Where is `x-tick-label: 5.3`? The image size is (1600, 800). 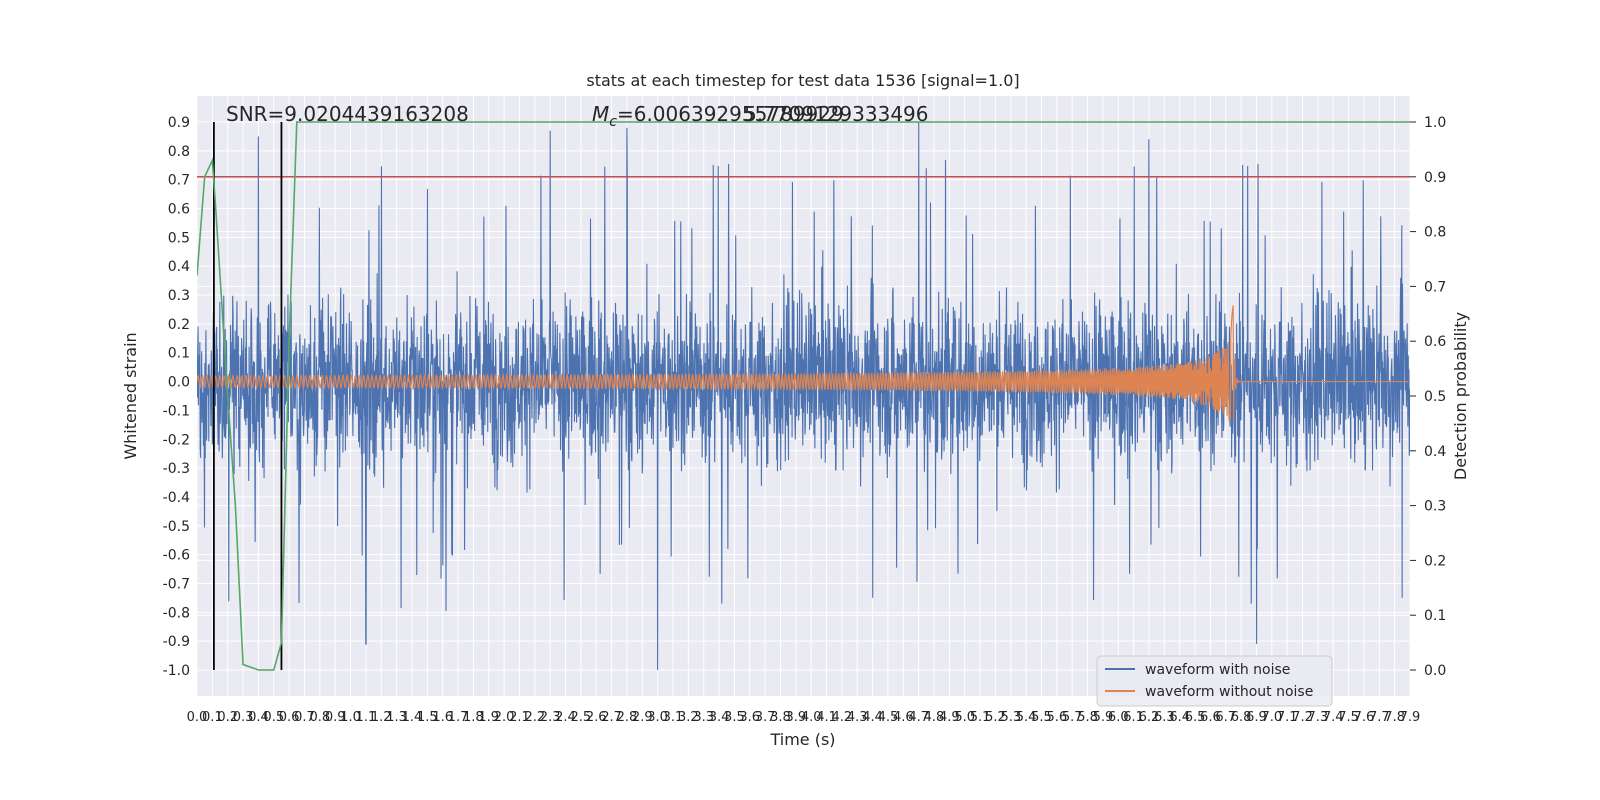 x-tick-label: 5.3 is located at coordinates (1010, 717).